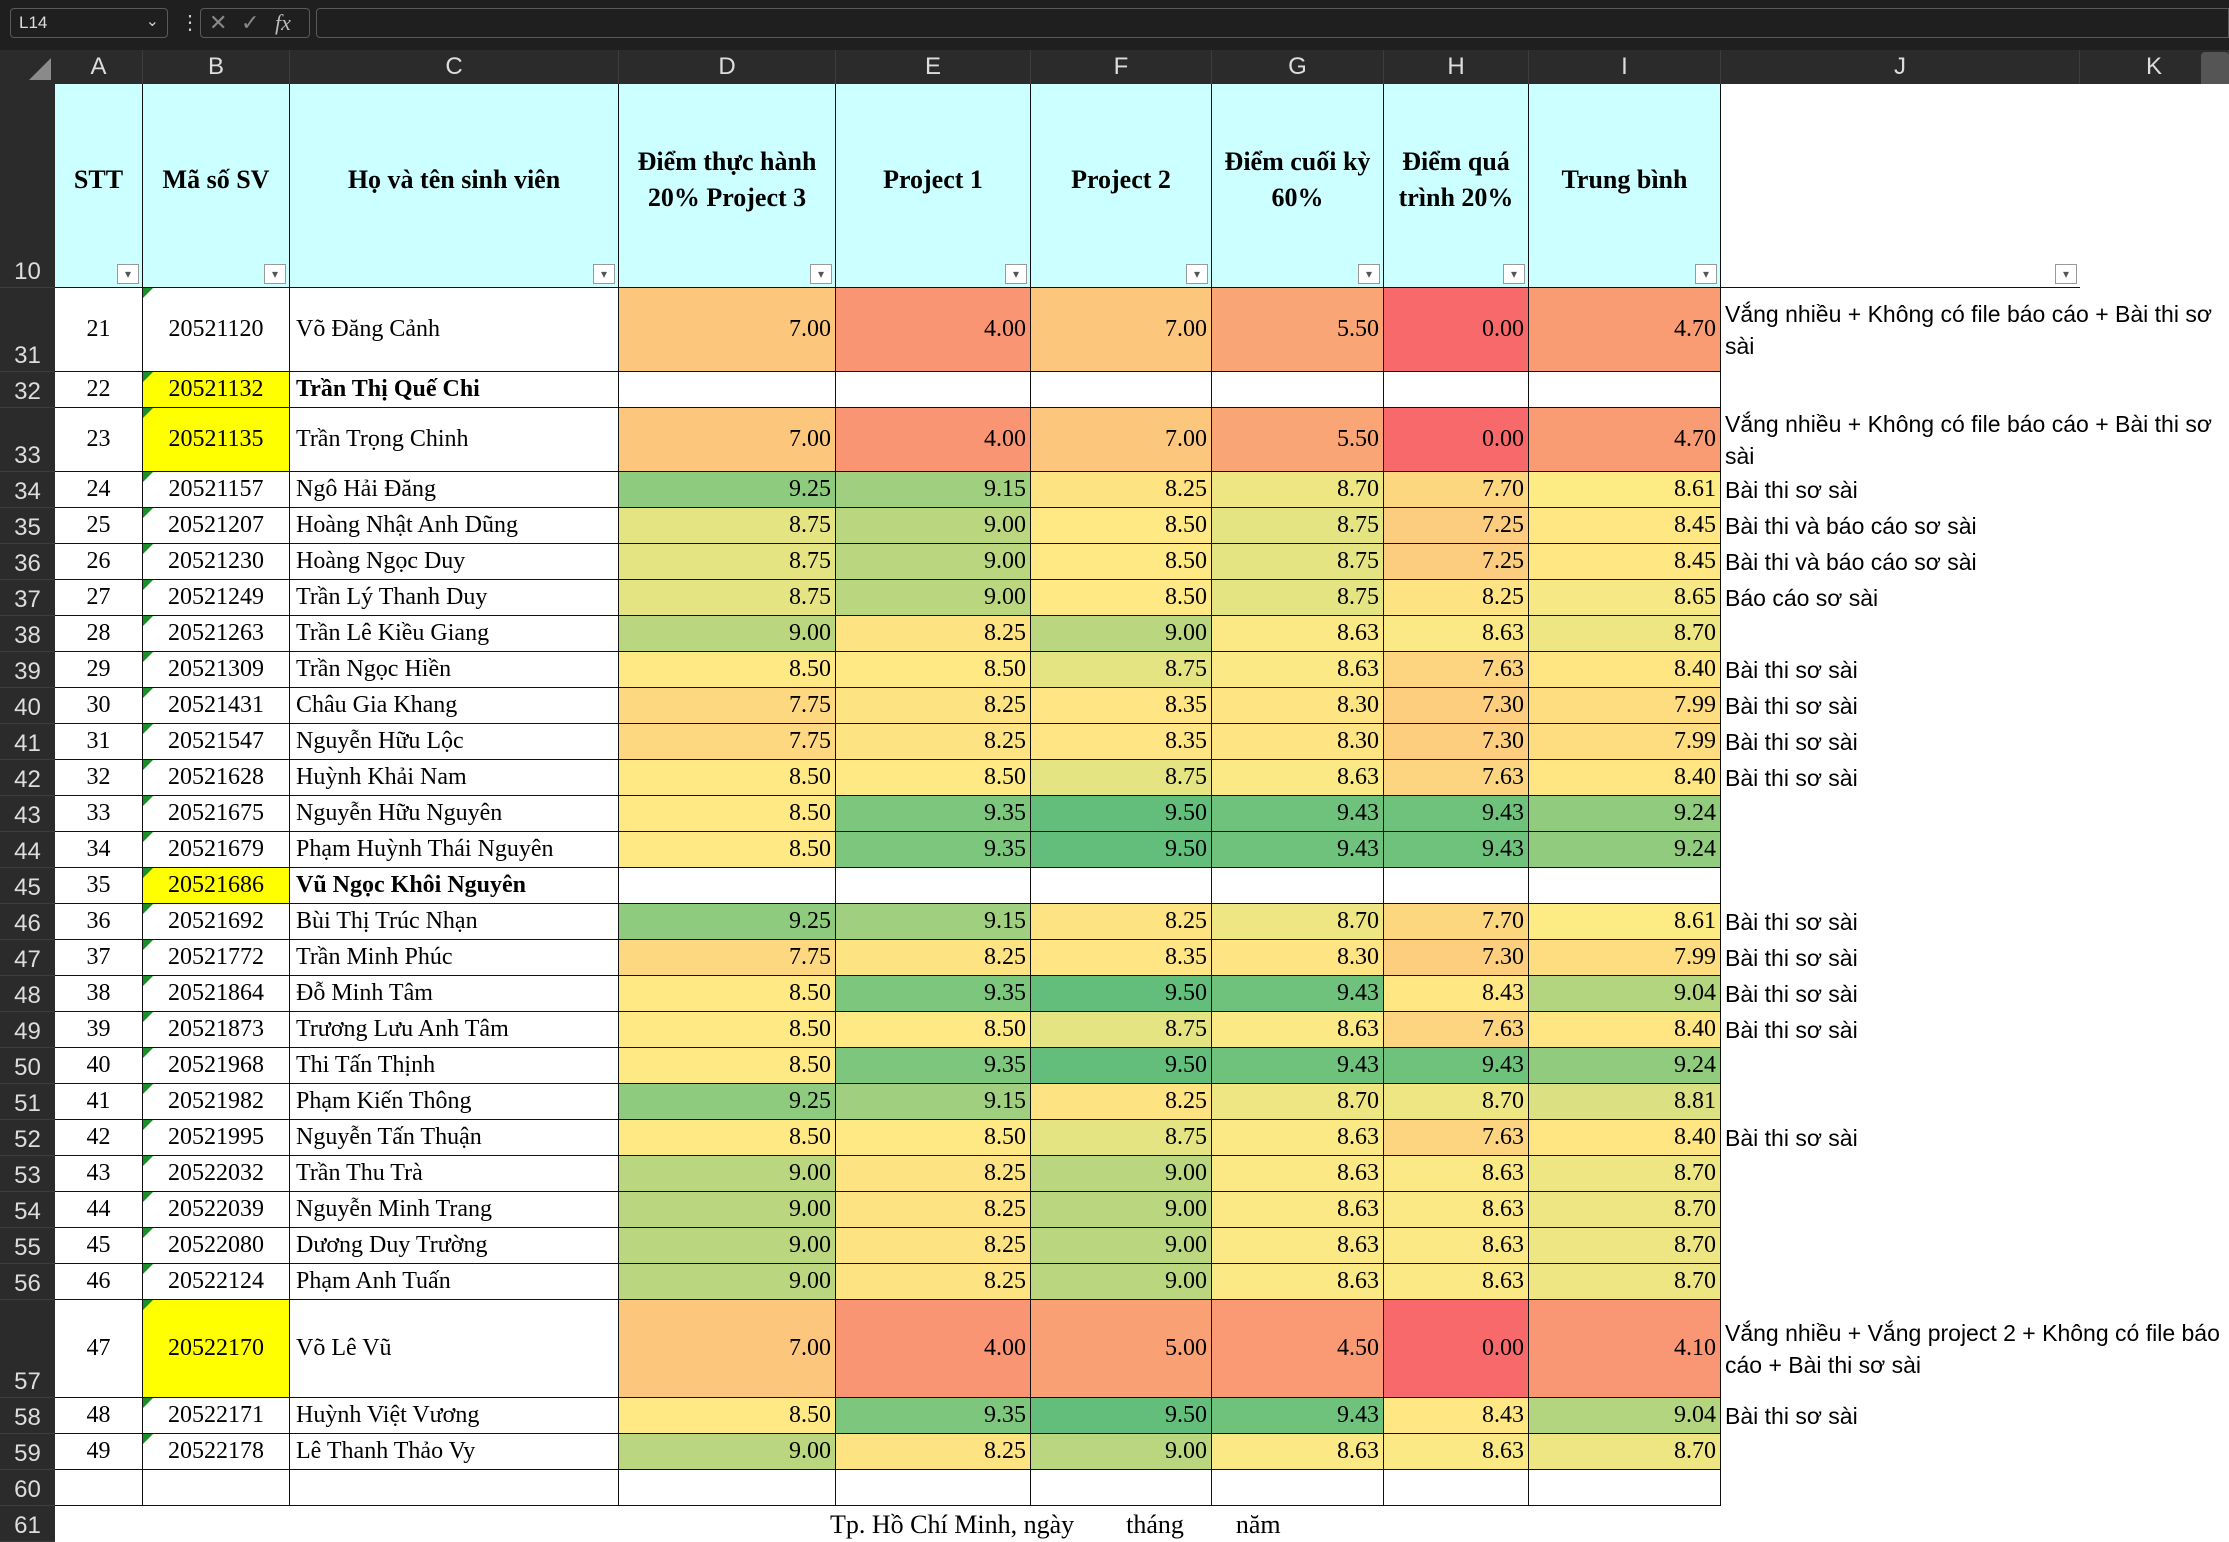 The width and height of the screenshot is (2229, 1542). Describe the element at coordinates (99, 562) in the screenshot. I see `cell-stt: 26` at that location.